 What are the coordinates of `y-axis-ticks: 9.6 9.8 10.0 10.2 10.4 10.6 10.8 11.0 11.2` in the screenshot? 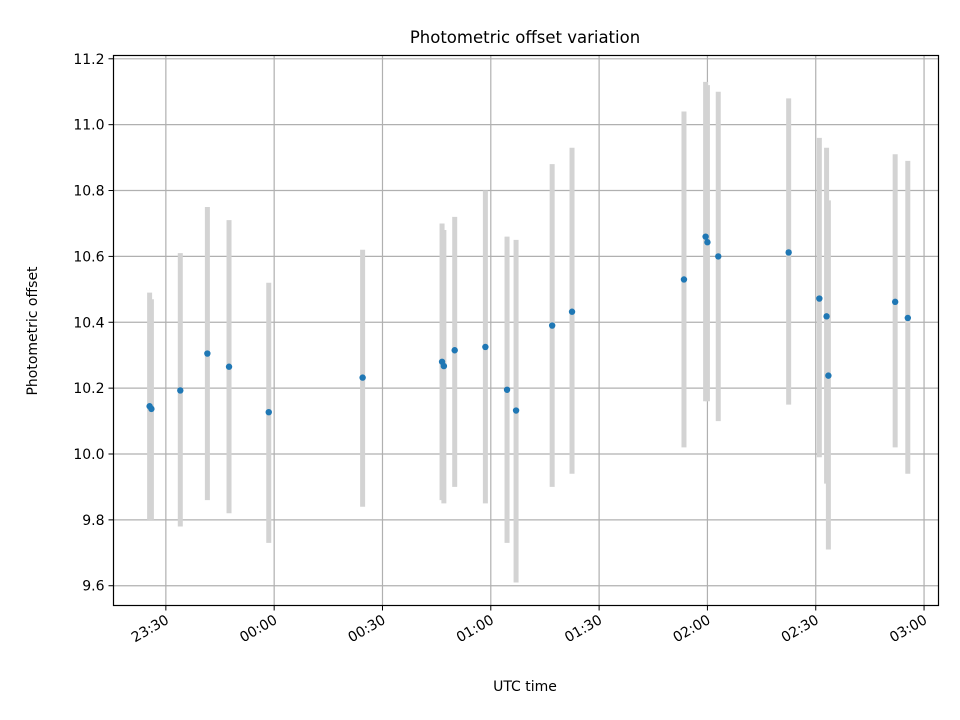 It's located at (93, 323).